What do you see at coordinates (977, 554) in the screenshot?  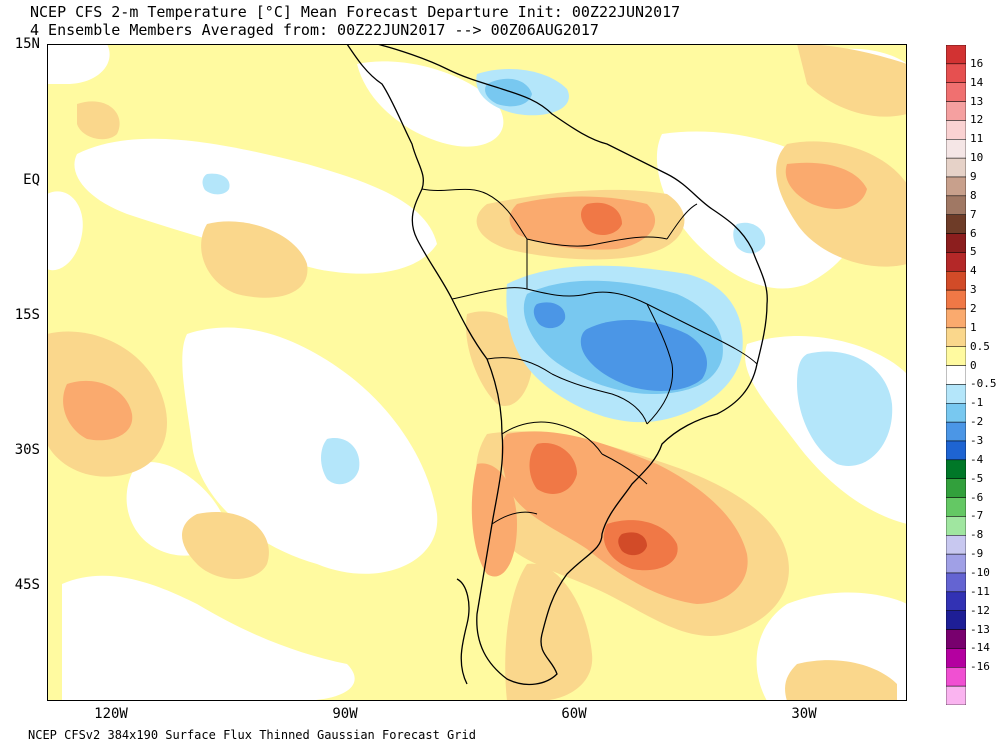 I see `colorbar-label: -9` at bounding box center [977, 554].